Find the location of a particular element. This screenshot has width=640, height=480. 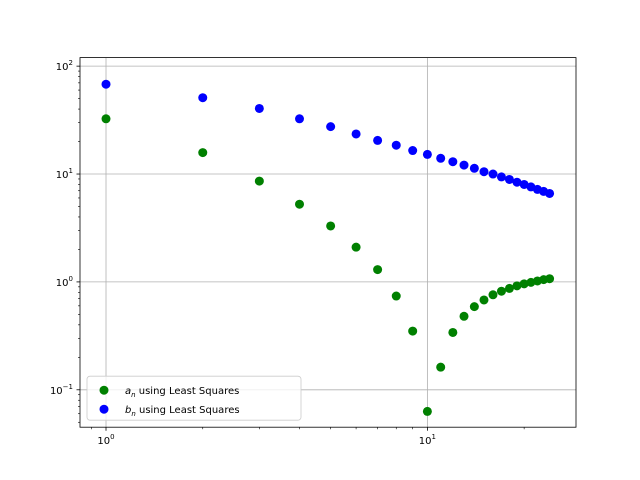

legend-box is located at coordinates (194, 398).